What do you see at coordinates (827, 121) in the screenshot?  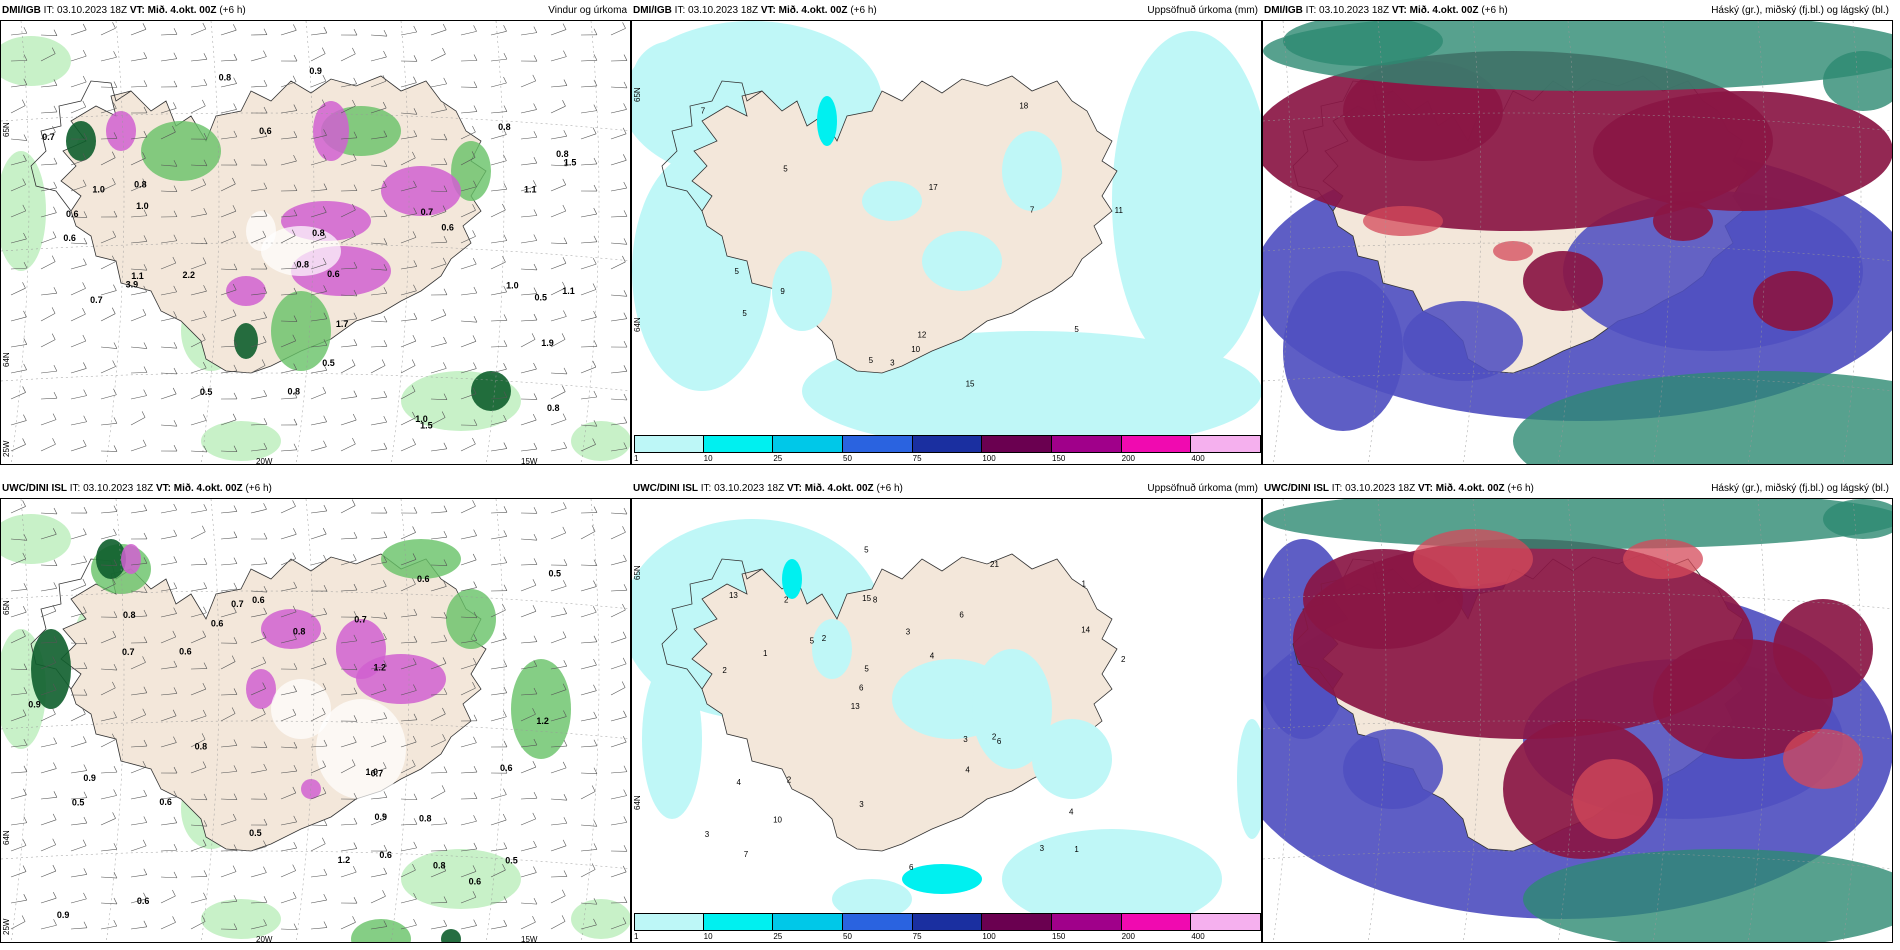 I see `precip-accum-area-moderate` at bounding box center [827, 121].